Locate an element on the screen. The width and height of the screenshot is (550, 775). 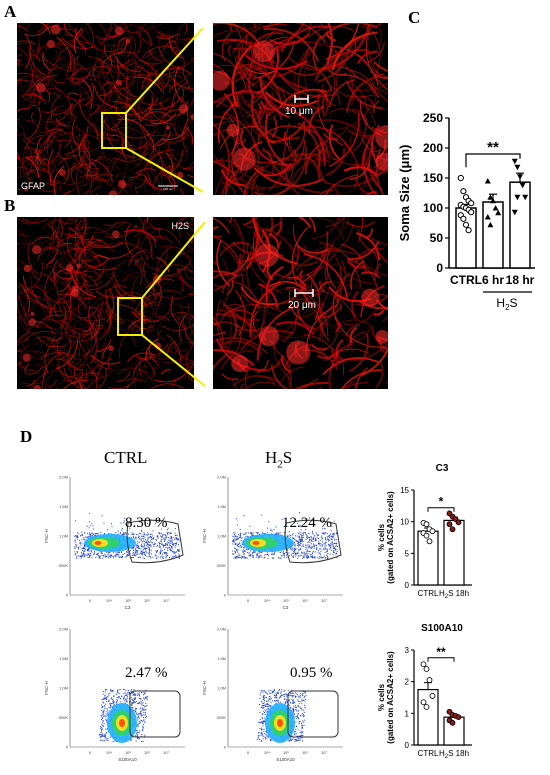
scale-label-b: 20 μm is located at coordinates (302, 305).